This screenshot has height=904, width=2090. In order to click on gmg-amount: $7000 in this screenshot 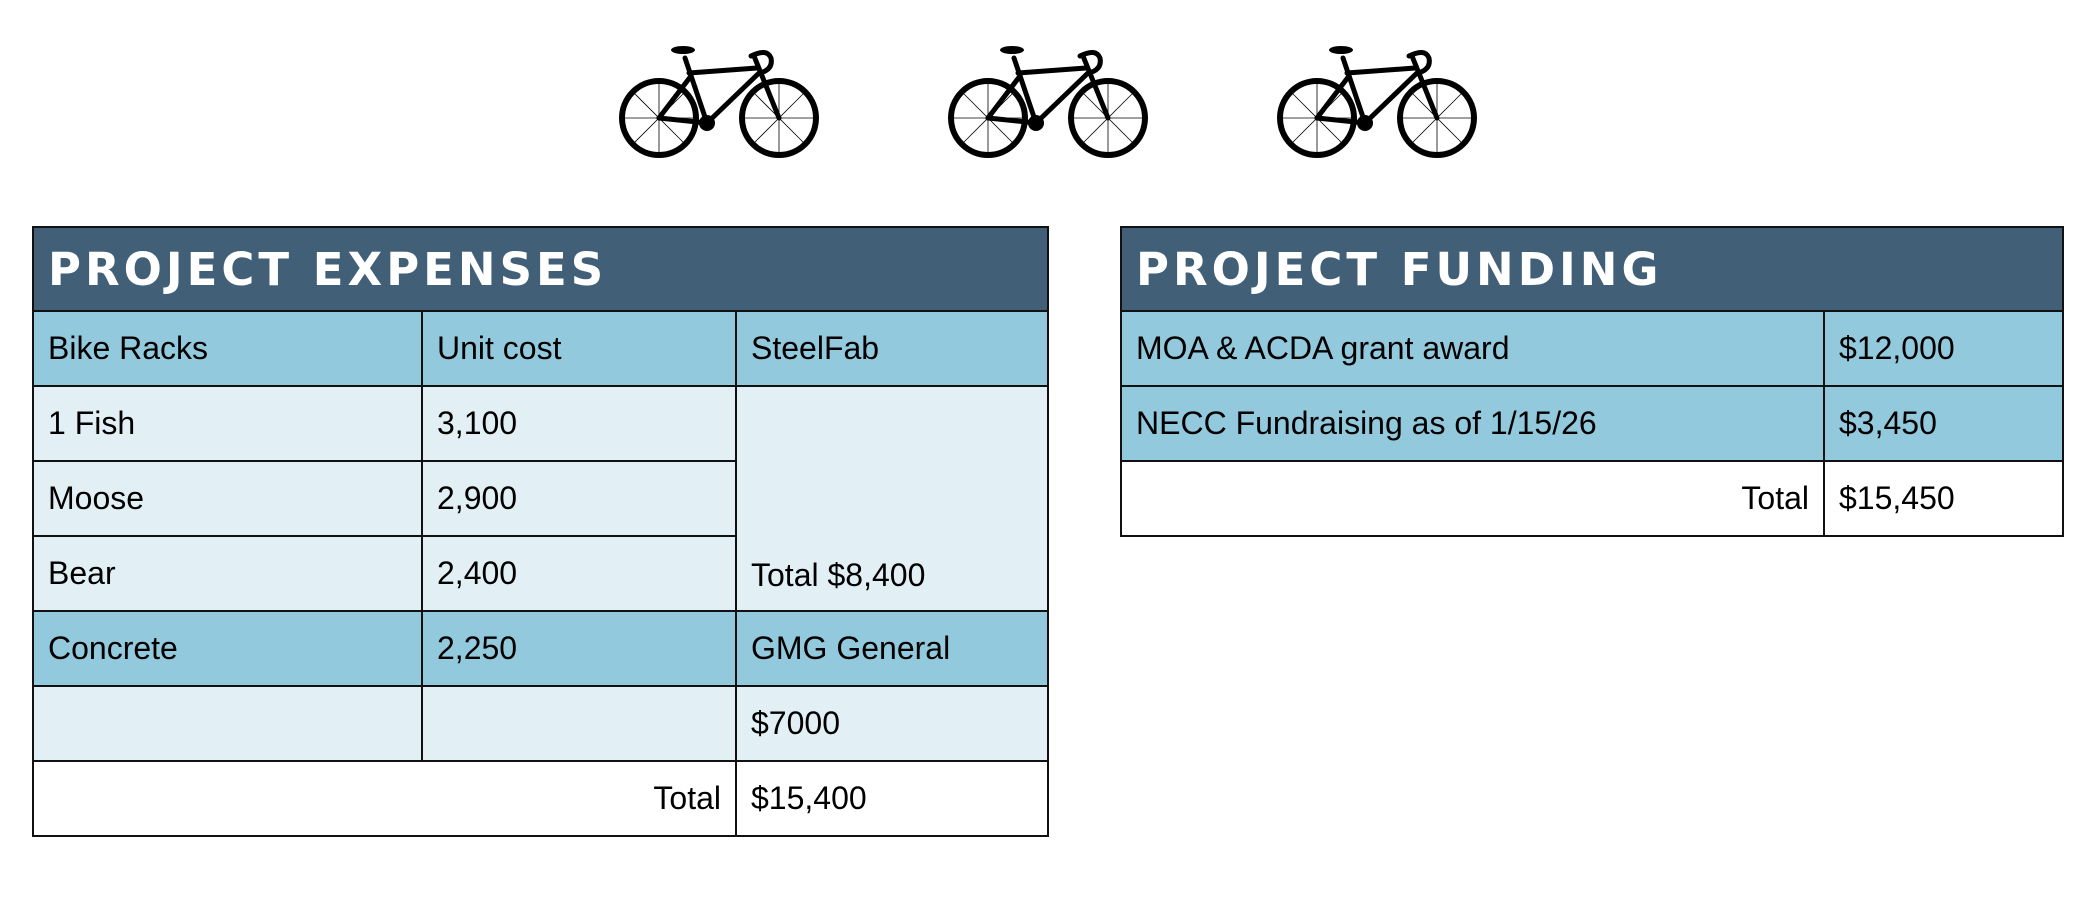, I will do `click(892, 723)`.